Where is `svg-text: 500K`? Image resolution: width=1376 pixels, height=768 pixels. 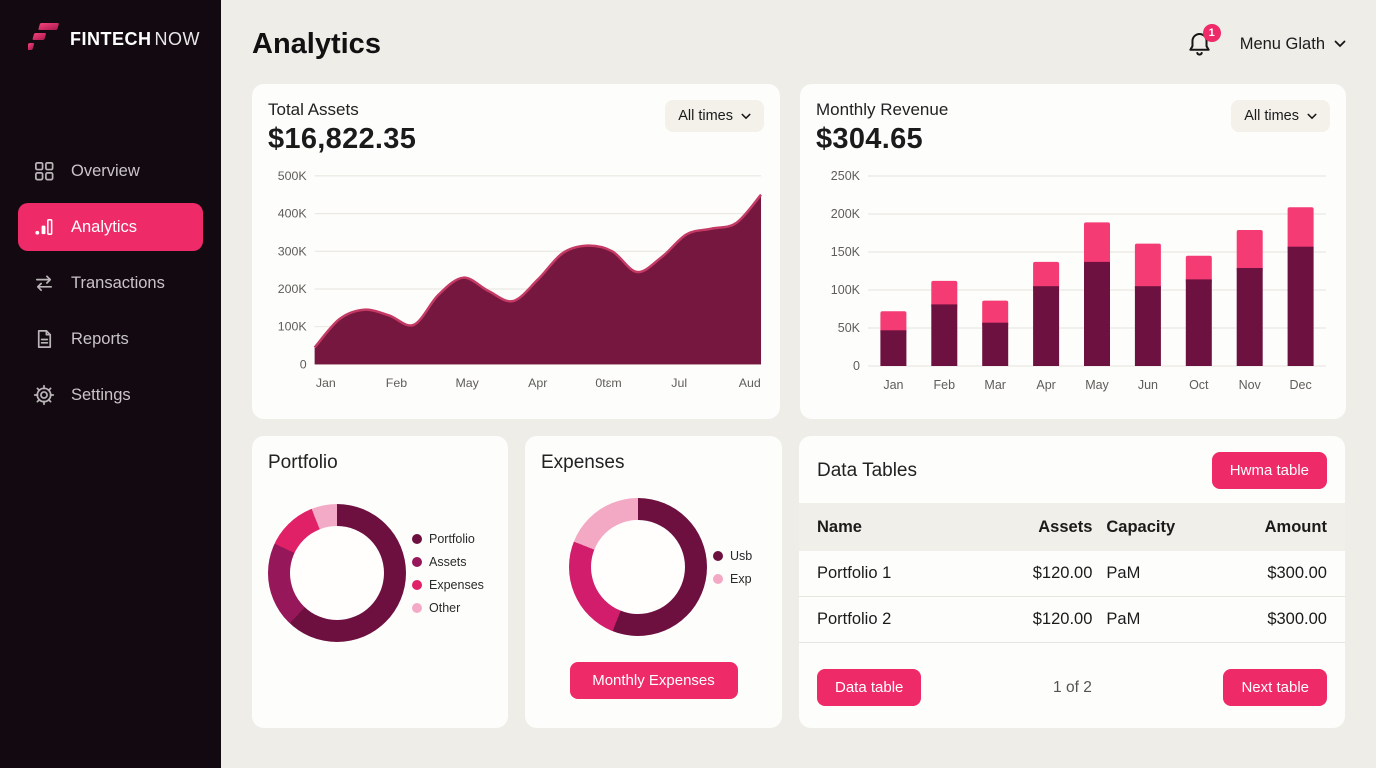 svg-text: 500K is located at coordinates (293, 176).